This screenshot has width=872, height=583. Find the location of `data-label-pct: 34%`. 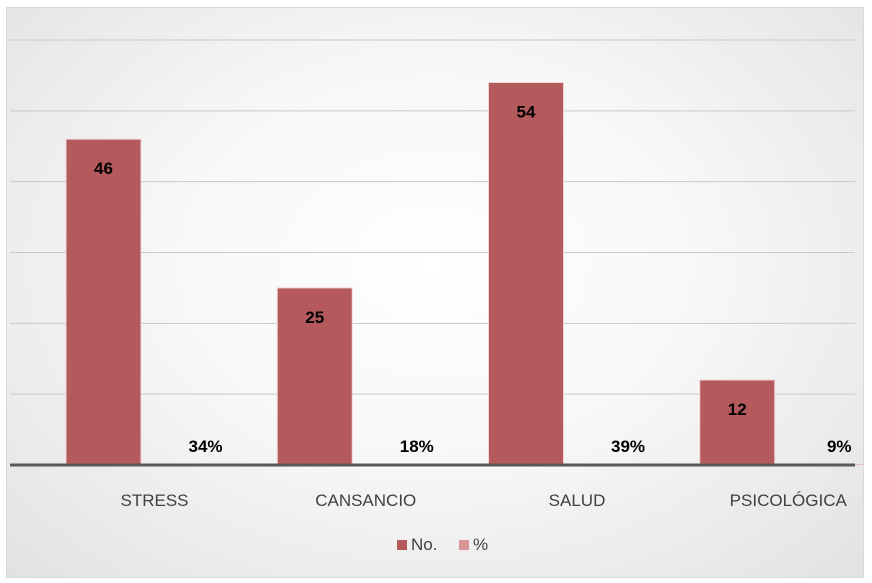

data-label-pct: 34% is located at coordinates (205, 446).